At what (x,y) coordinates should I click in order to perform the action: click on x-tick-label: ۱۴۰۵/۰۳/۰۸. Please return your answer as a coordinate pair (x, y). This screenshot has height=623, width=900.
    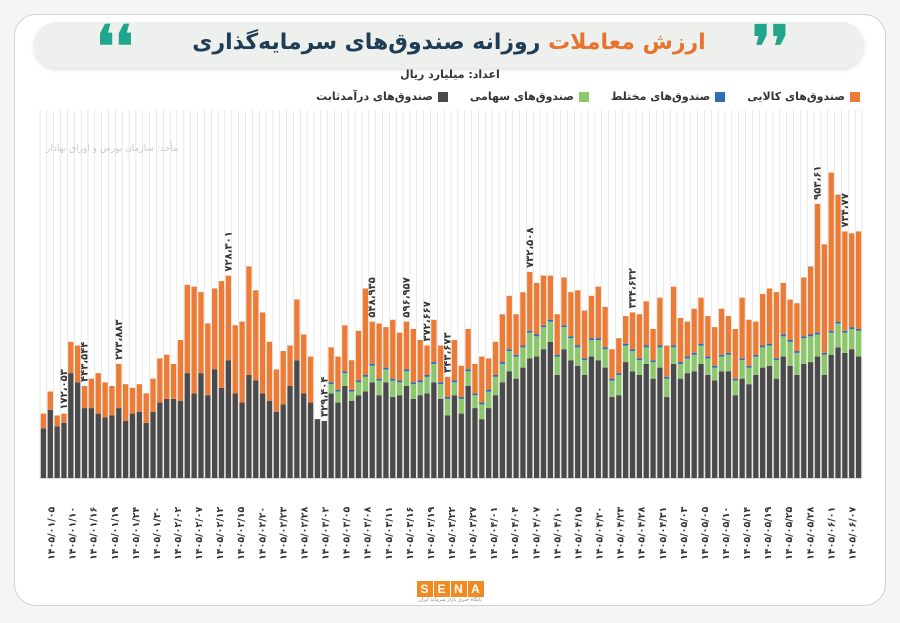
    Looking at the image, I should click on (368, 533).